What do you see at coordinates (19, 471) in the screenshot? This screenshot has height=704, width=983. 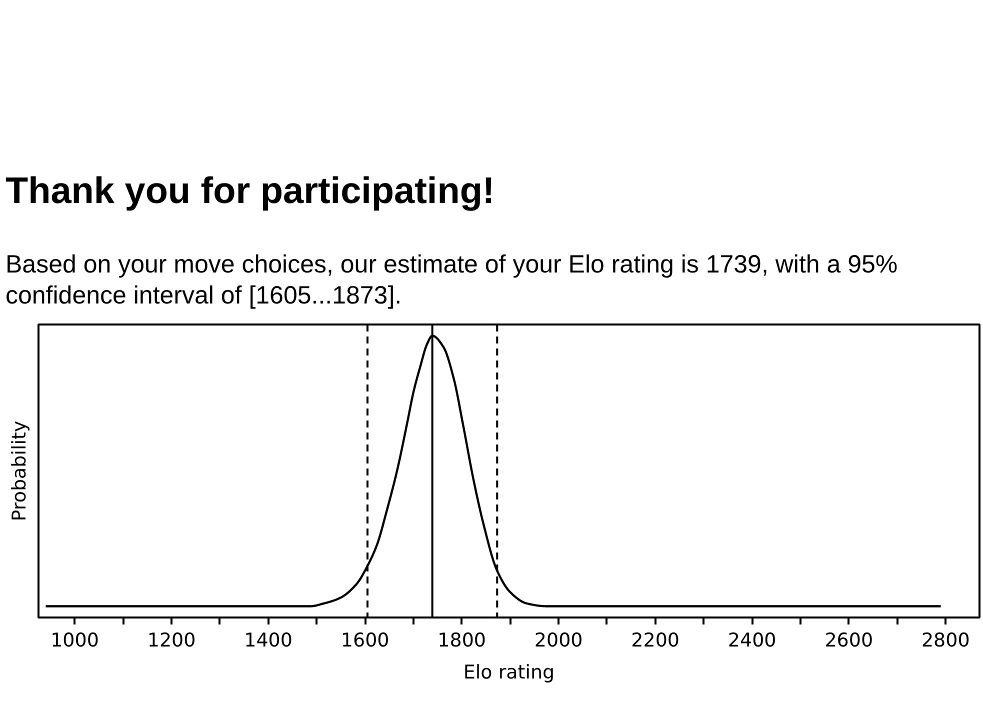 I see `y-axis-title: Probability` at bounding box center [19, 471].